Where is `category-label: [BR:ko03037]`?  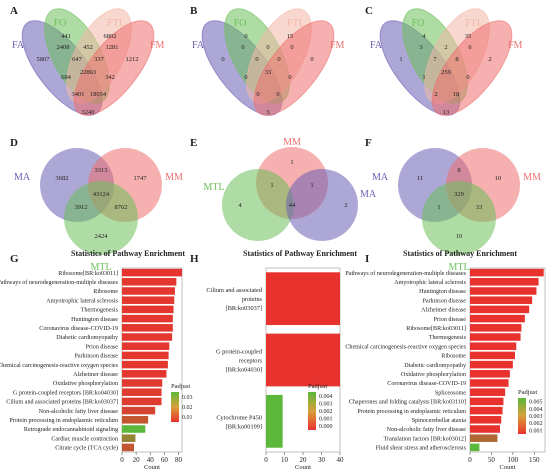
category-label: [BR:ko03037] is located at coordinates (244, 308).